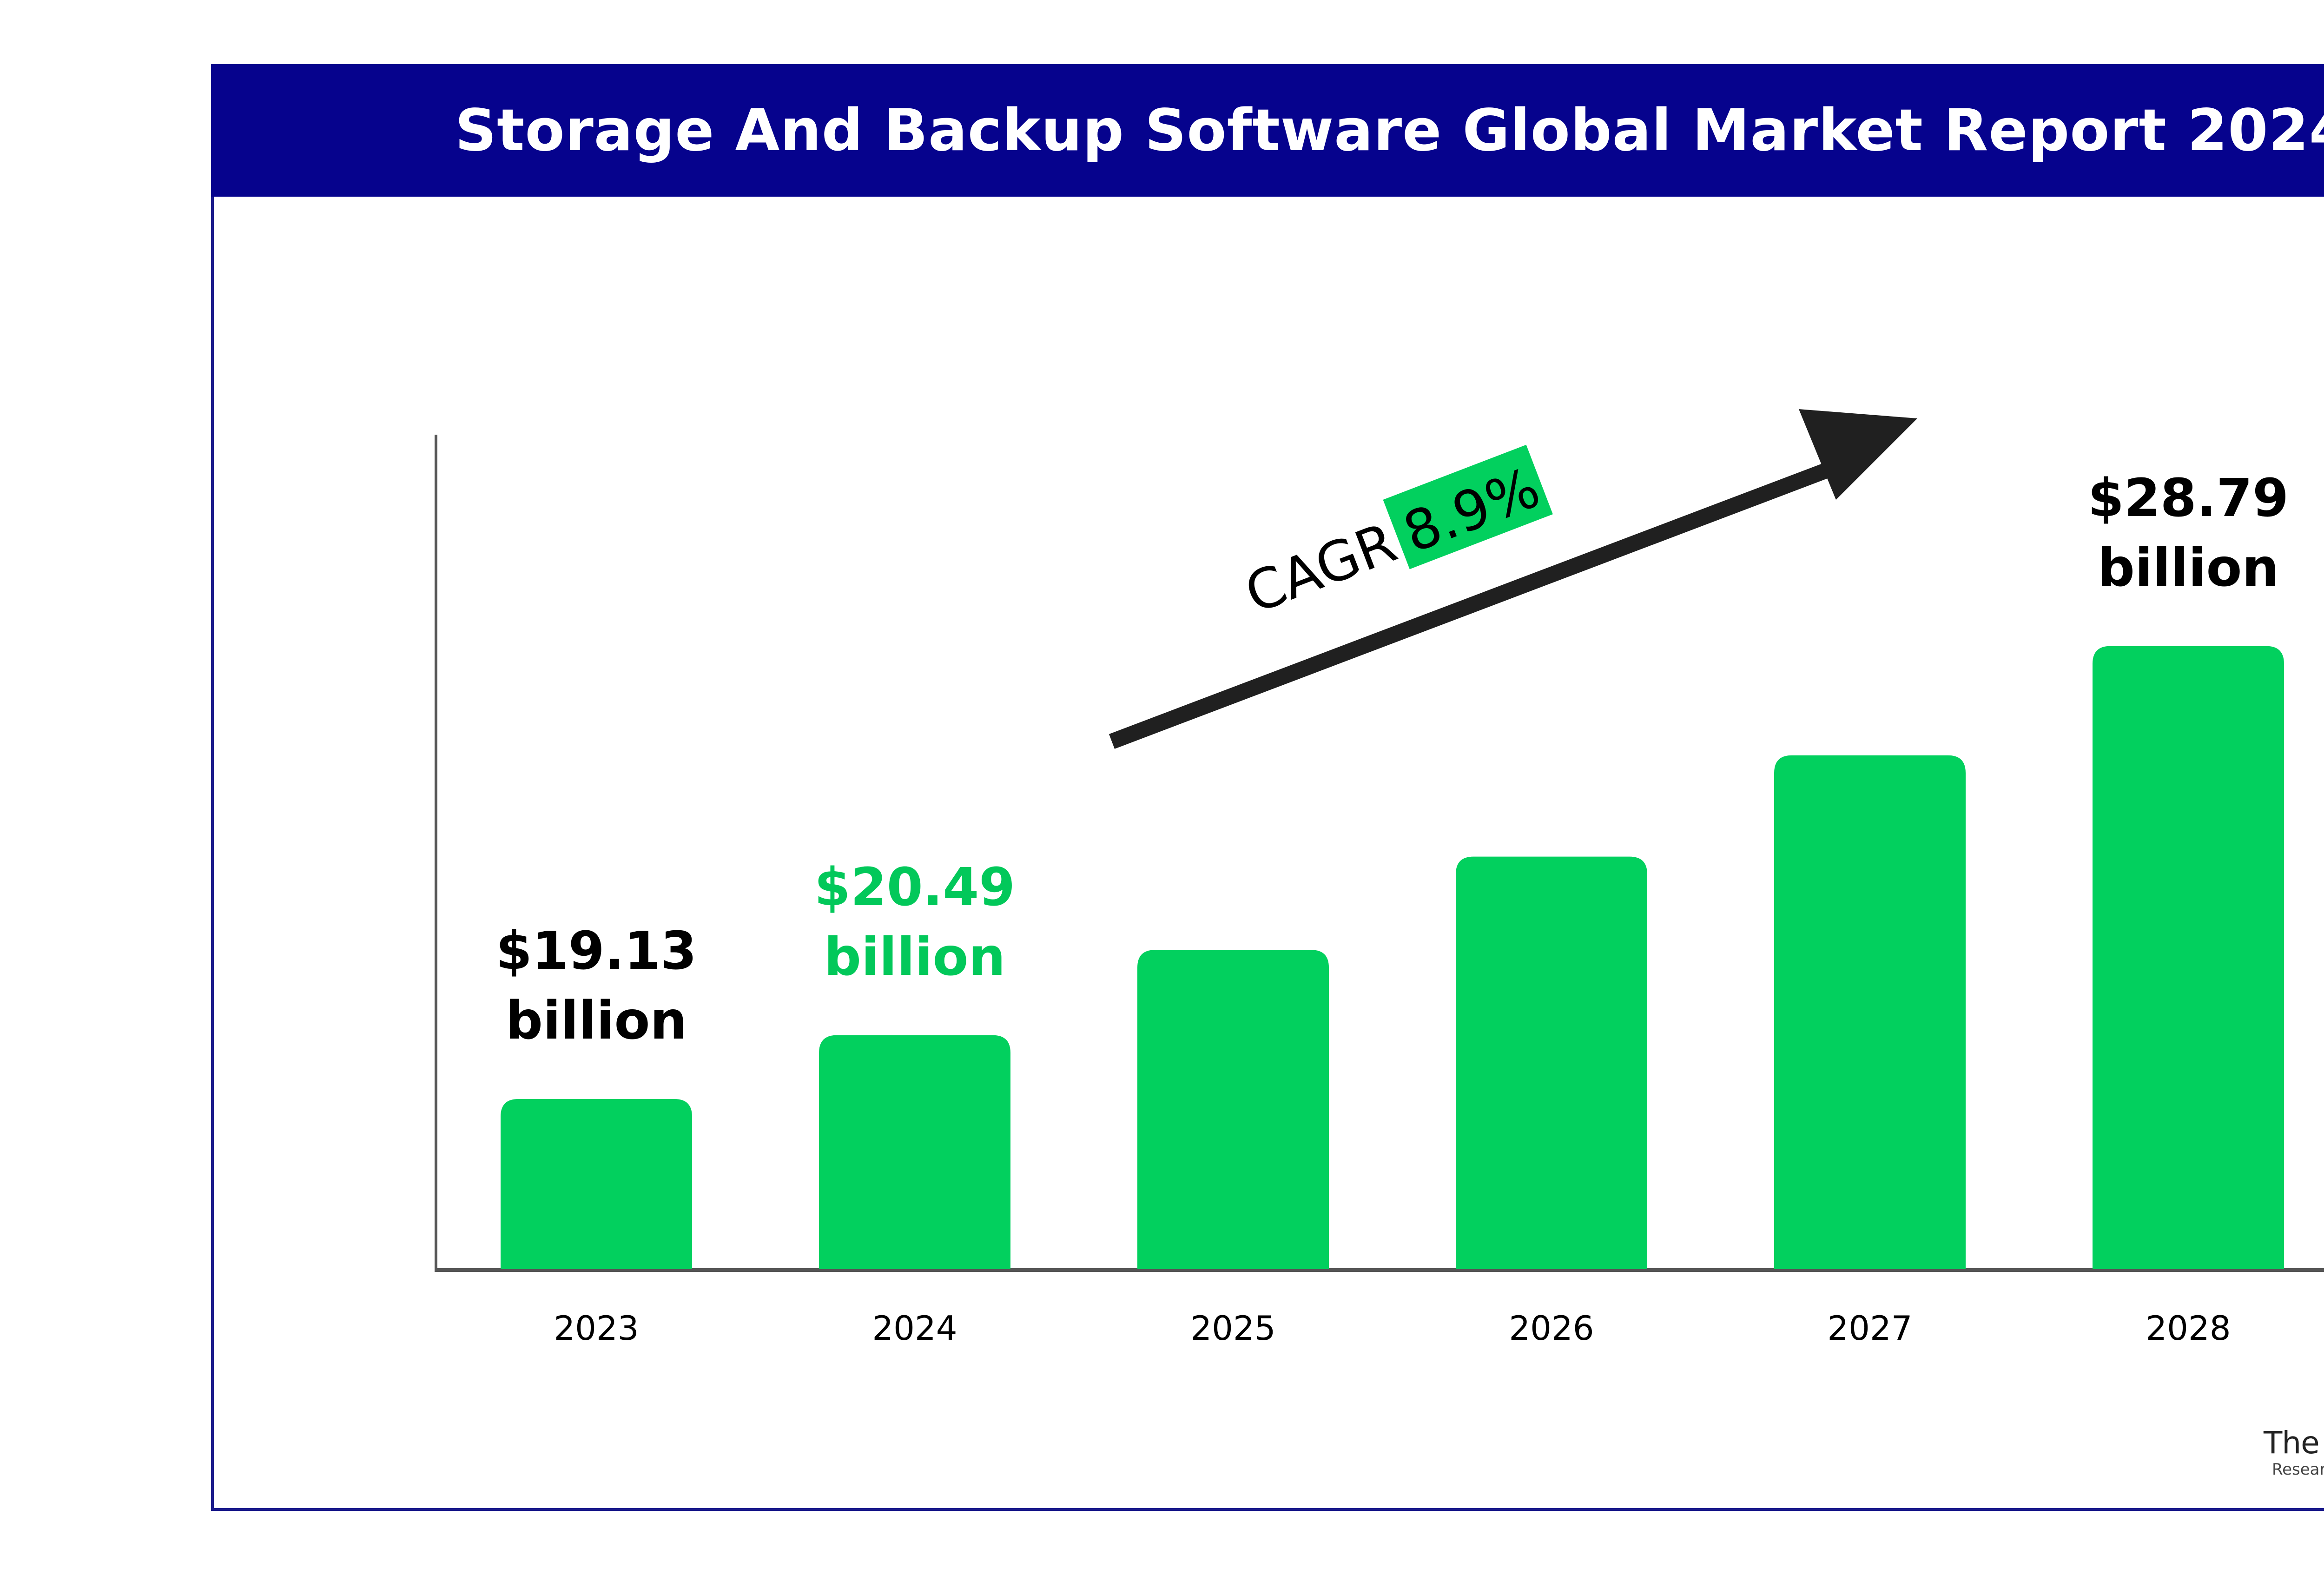  I want to click on cagr-annotation: CAGR 8.9%, so click(1513, 579).